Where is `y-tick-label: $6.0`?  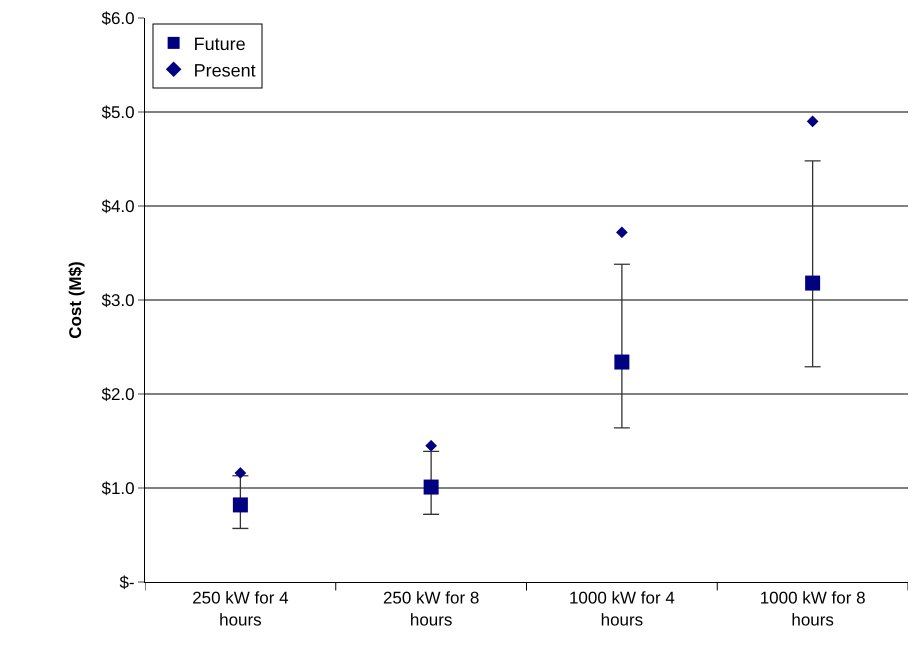 y-tick-label: $6.0 is located at coordinates (118, 18).